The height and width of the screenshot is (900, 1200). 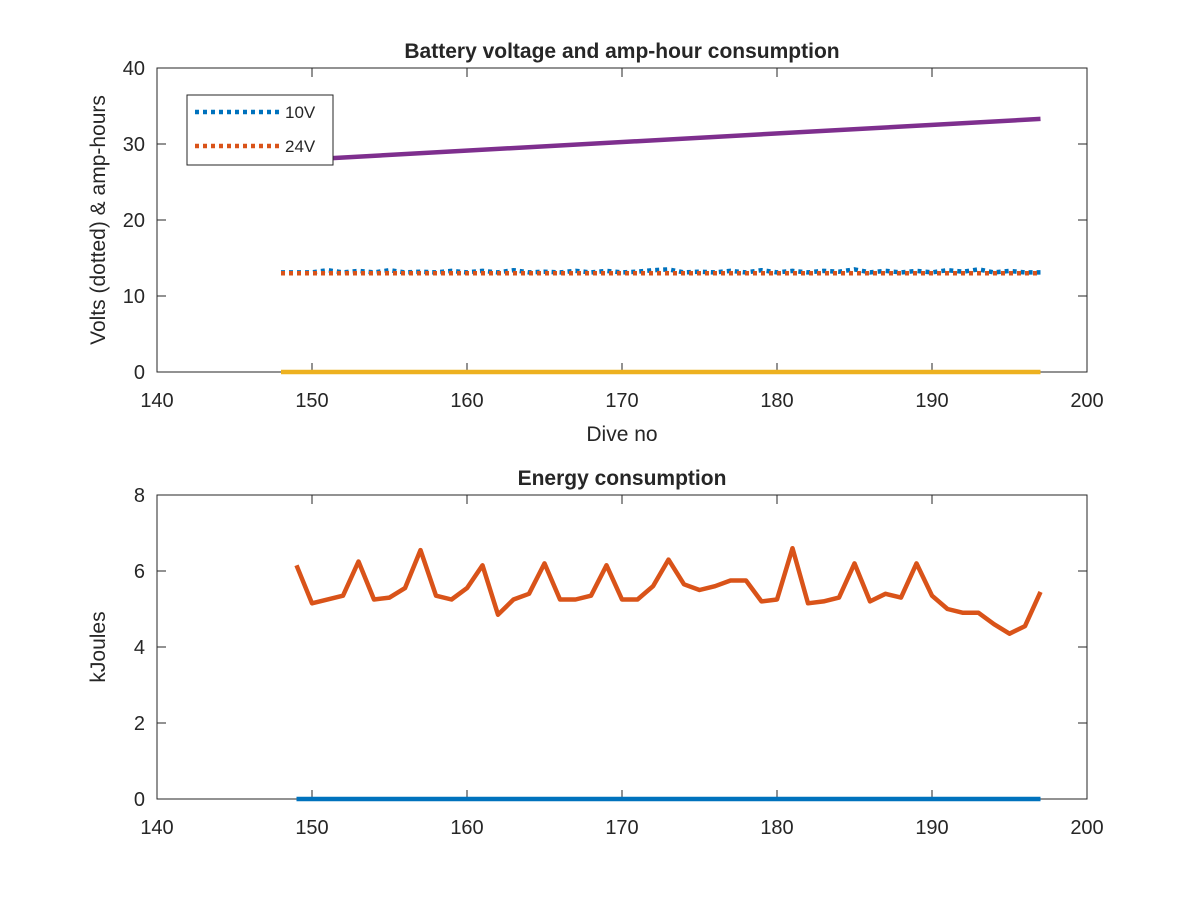 I want to click on legend-entry: 24V, so click(x=300, y=146).